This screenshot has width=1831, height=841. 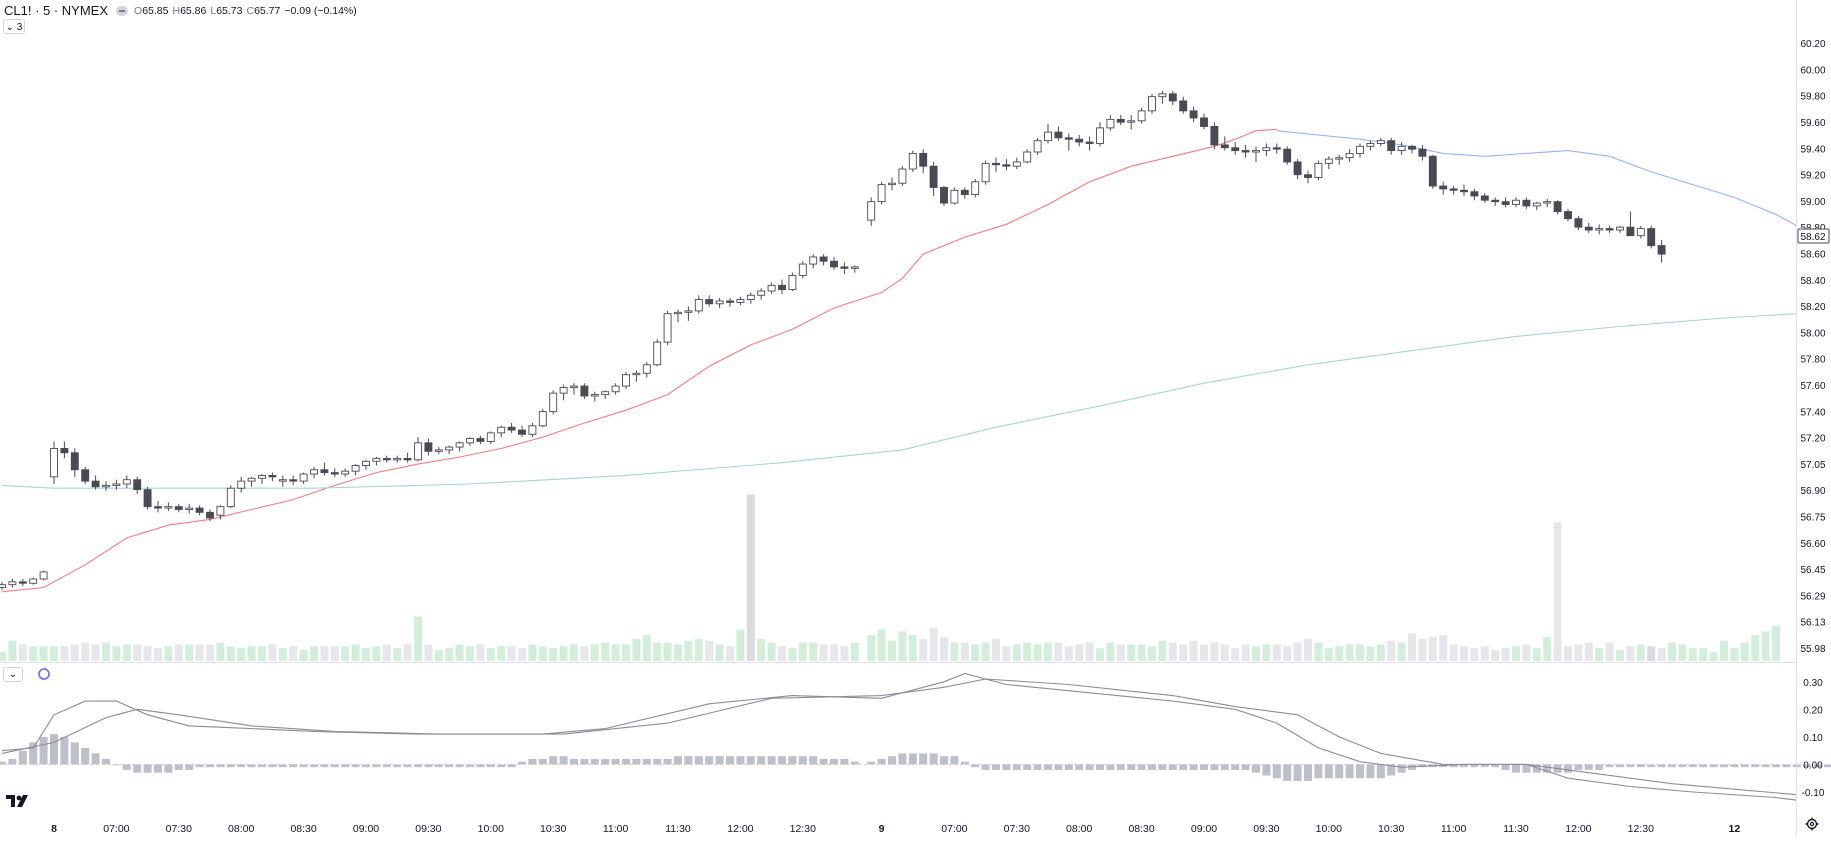 What do you see at coordinates (122, 10) in the screenshot?
I see `market-status-icon` at bounding box center [122, 10].